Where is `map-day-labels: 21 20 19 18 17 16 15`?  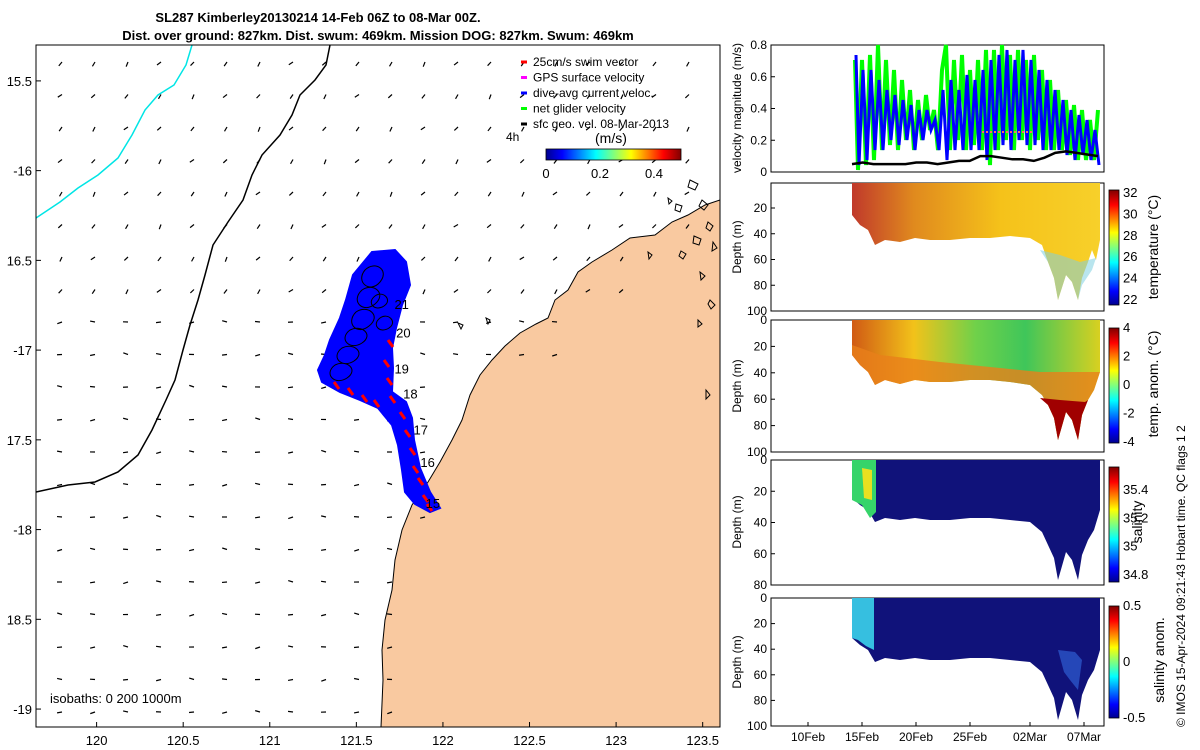 map-day-labels: 21 20 19 18 17 16 15 is located at coordinates (417, 404).